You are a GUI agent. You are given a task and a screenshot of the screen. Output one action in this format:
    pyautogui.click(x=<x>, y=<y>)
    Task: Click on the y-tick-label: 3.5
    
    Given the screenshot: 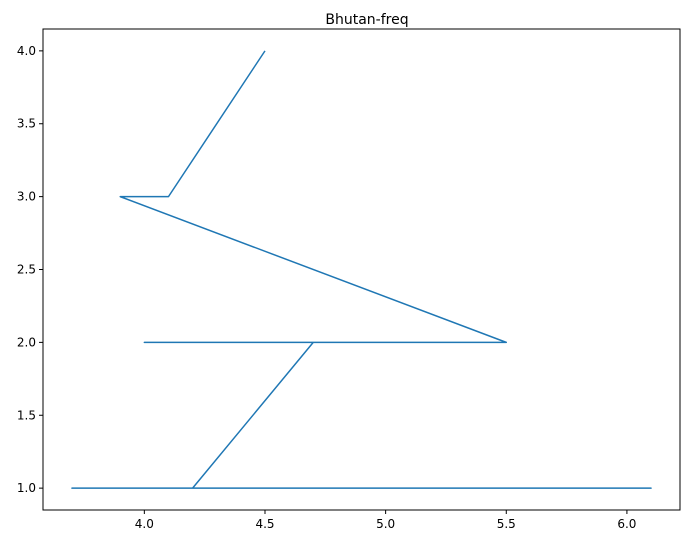 What is the action you would take?
    pyautogui.click(x=26, y=124)
    